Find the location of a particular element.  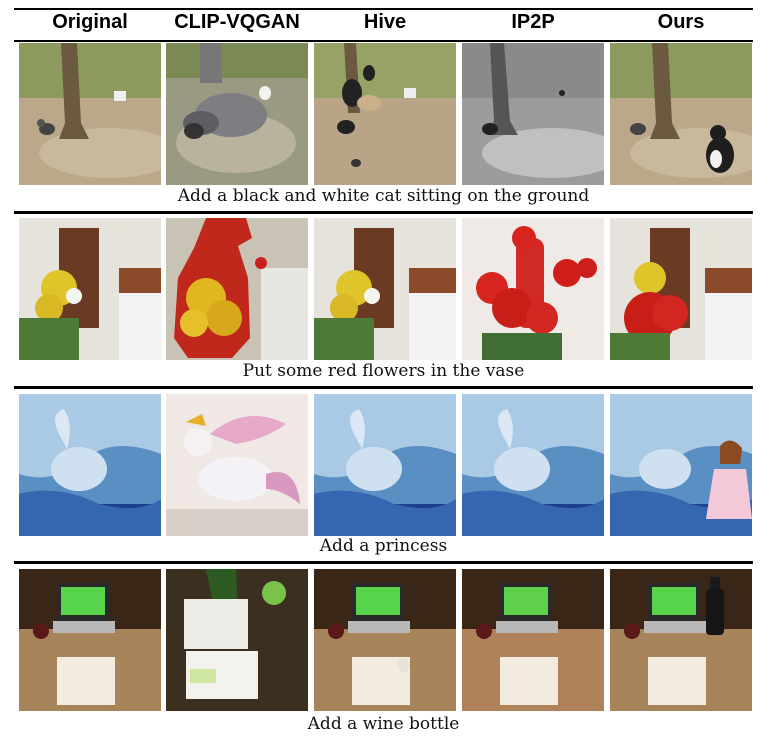

top-rule is located at coordinates (383, 9).